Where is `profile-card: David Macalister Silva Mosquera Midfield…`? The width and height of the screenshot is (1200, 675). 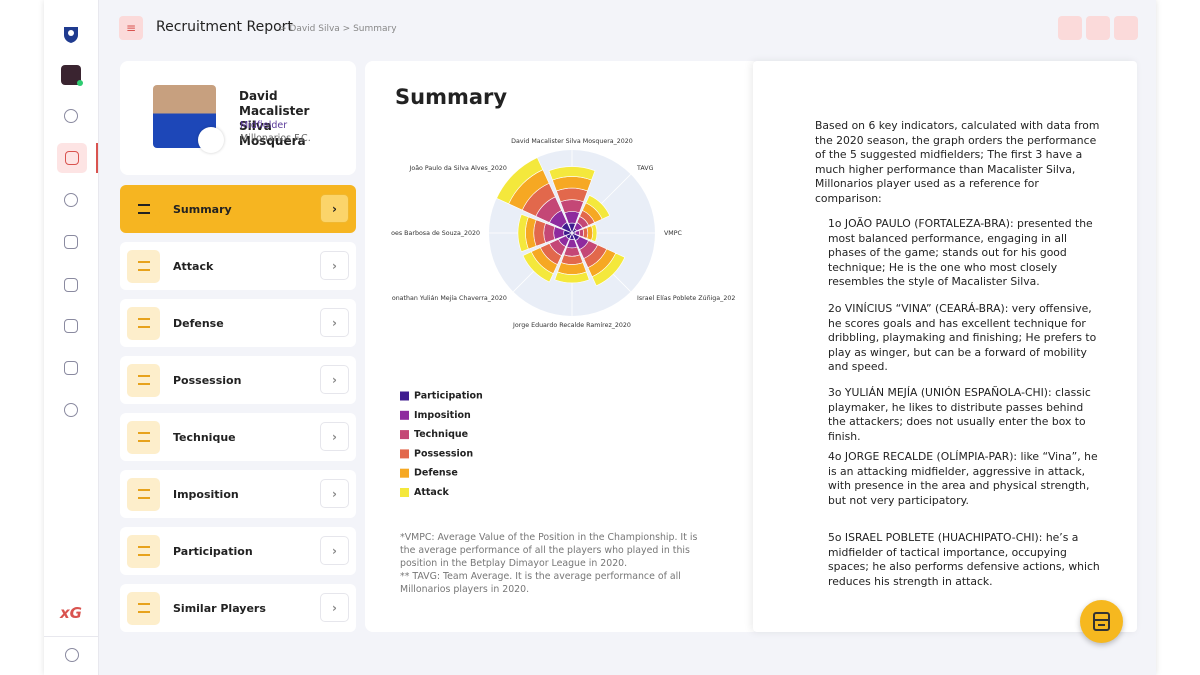
profile-card: David Macalister Silva Mosquera Midfield… is located at coordinates (238, 118).